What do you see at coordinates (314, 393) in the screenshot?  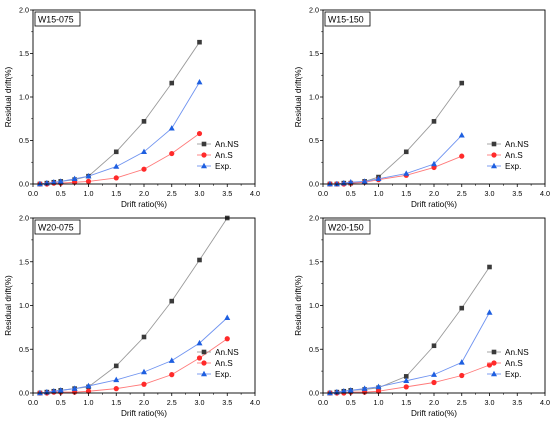 I see `y-tick-label: 0.0` at bounding box center [314, 393].